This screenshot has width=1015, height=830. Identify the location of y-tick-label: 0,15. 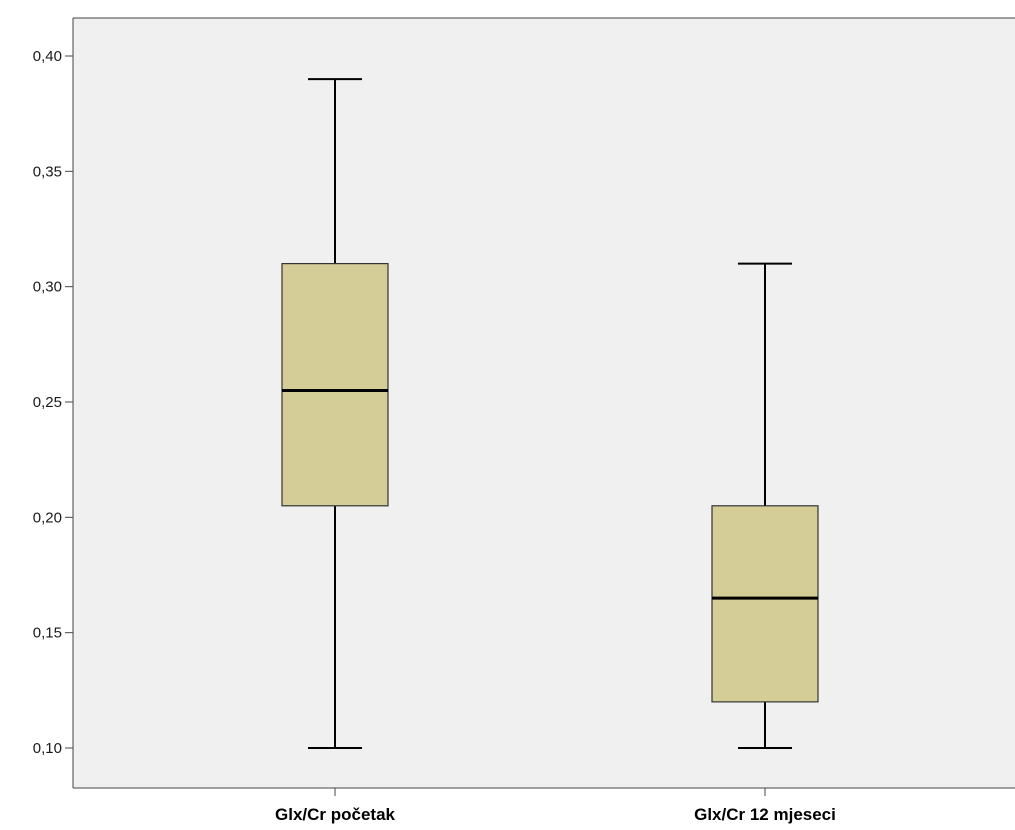
(47, 633).